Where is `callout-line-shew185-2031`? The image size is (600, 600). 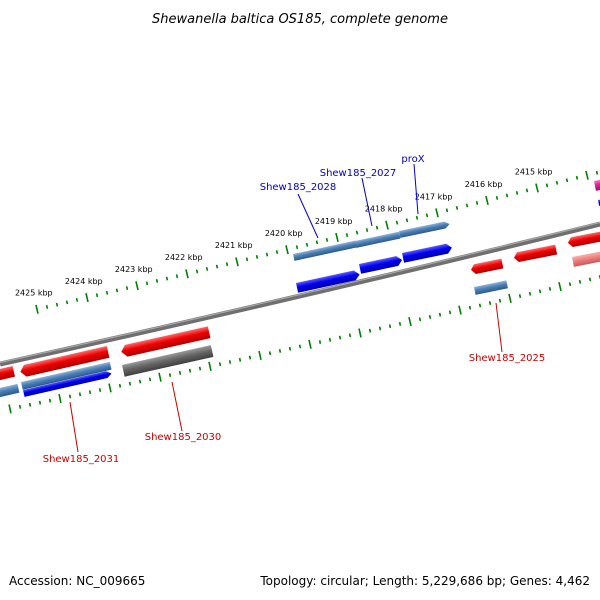 callout-line-shew185-2031 is located at coordinates (74, 427).